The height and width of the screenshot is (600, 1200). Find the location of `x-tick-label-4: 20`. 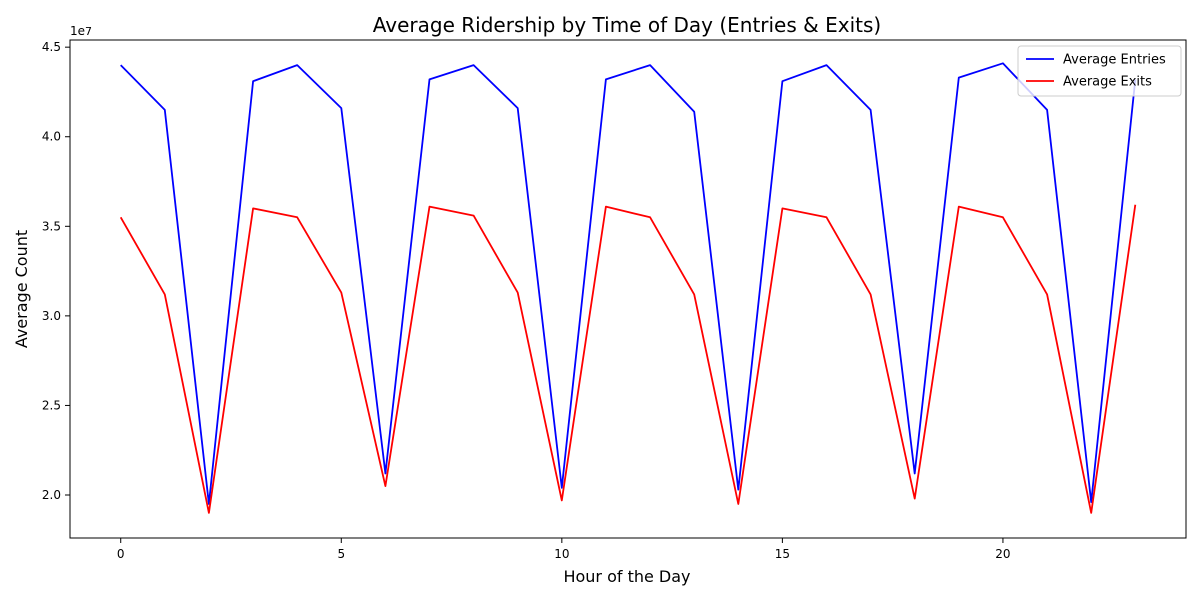

x-tick-label-4: 20 is located at coordinates (1002, 554).